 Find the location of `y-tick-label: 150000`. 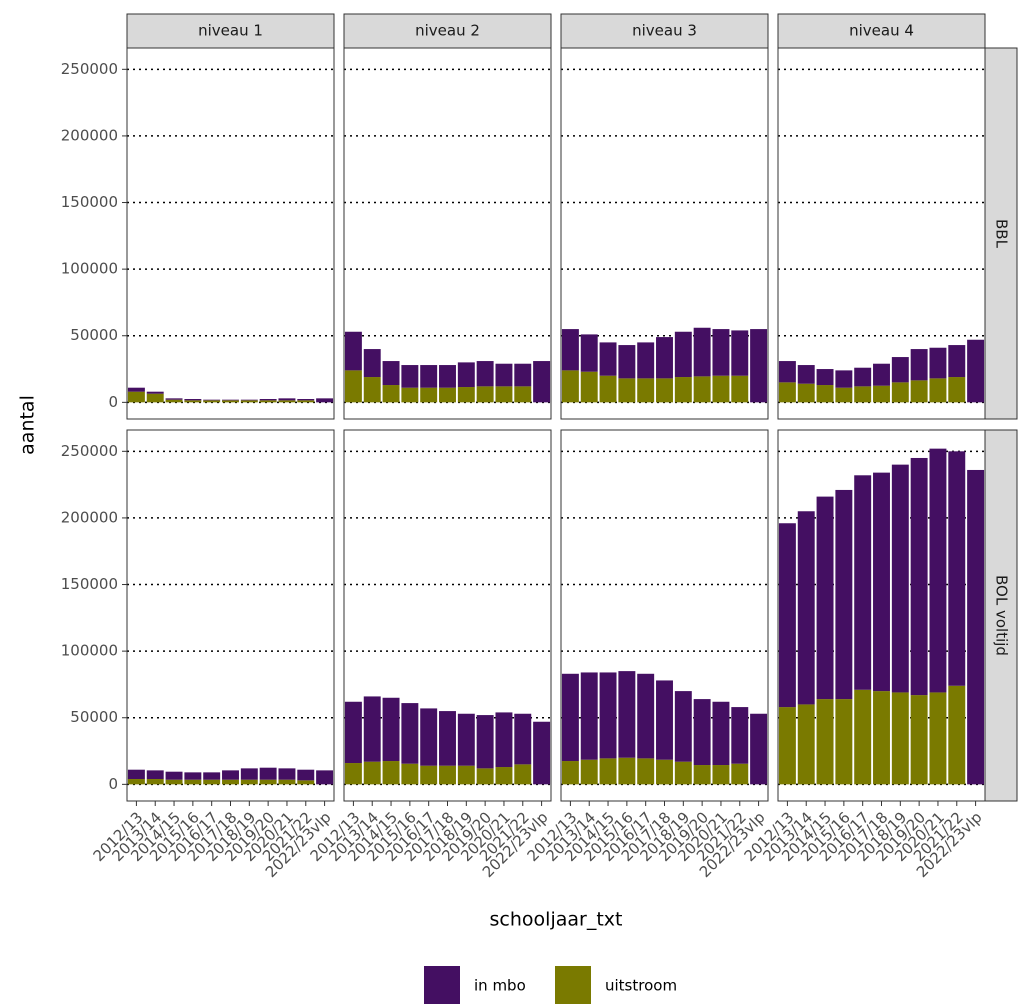

y-tick-label: 150000 is located at coordinates (89, 202).